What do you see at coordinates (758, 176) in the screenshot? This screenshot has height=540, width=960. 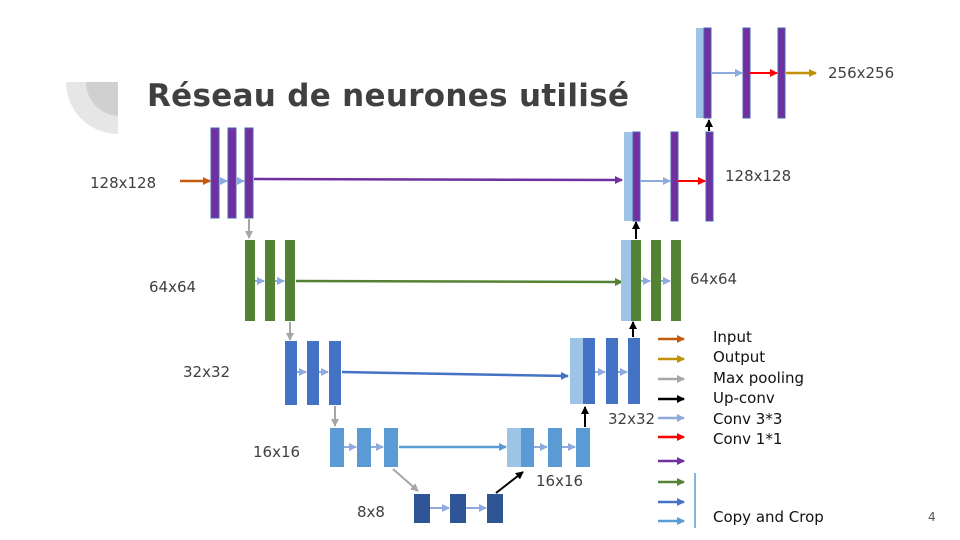 I see `size-label-128-right: 128x128` at bounding box center [758, 176].